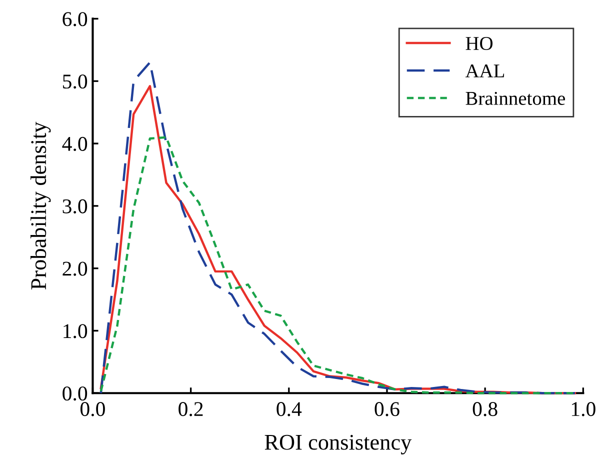 This screenshot has width=610, height=468. Describe the element at coordinates (40, 206) in the screenshot. I see `y-axis-title: Probability density` at that location.